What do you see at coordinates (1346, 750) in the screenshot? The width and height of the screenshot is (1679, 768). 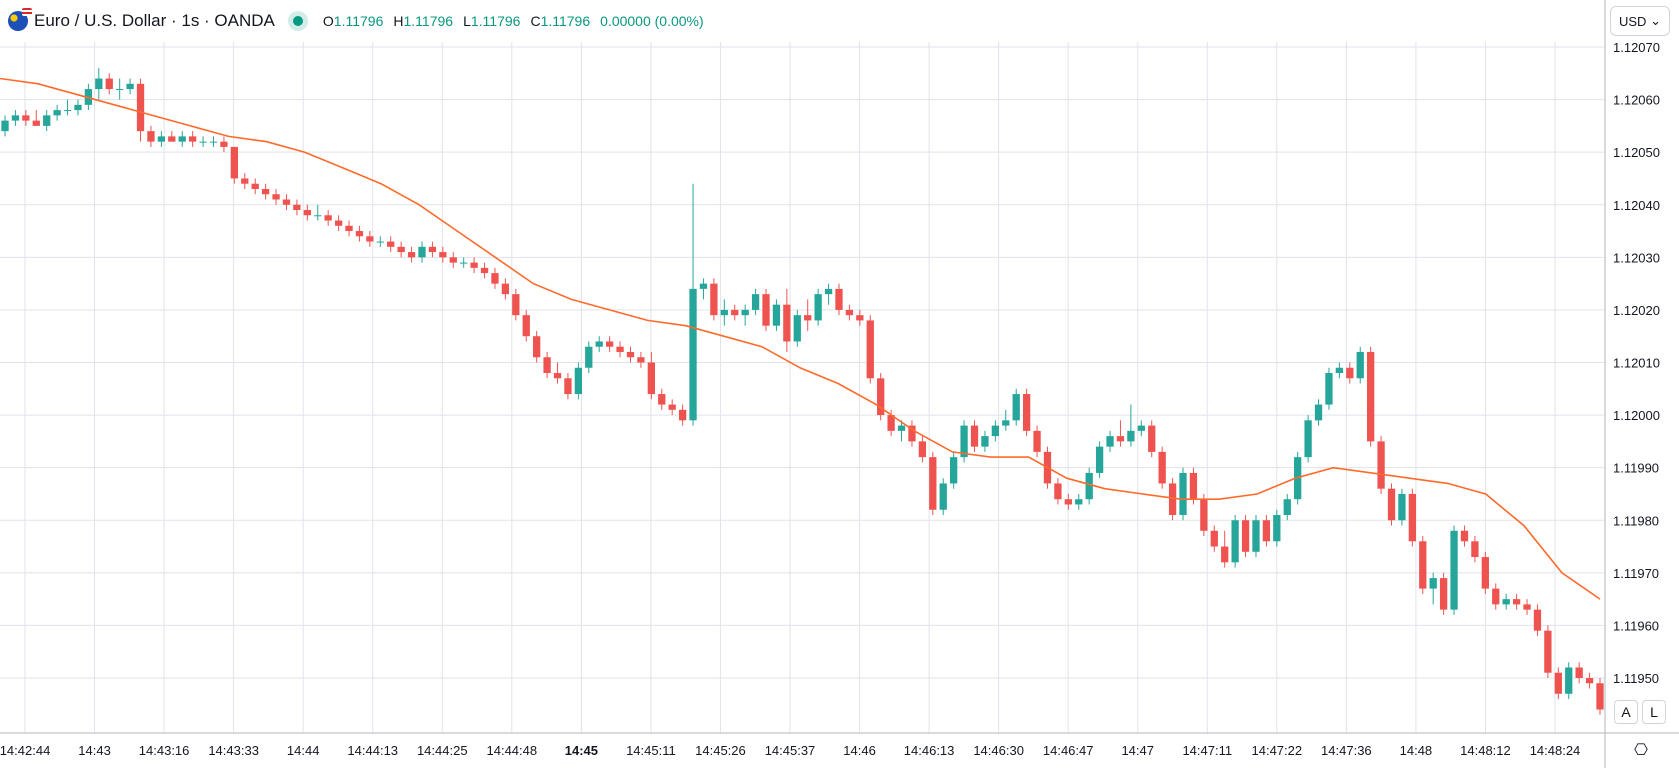 I see `time-tick-label: 14:47:36` at bounding box center [1346, 750].